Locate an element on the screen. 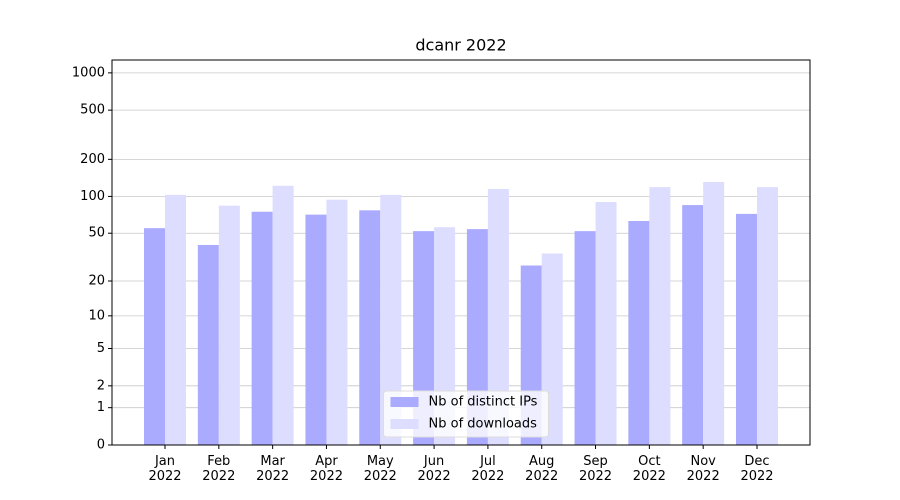 This screenshot has height=500, width=900. x-tick-label: Nov 2022 is located at coordinates (703, 469).